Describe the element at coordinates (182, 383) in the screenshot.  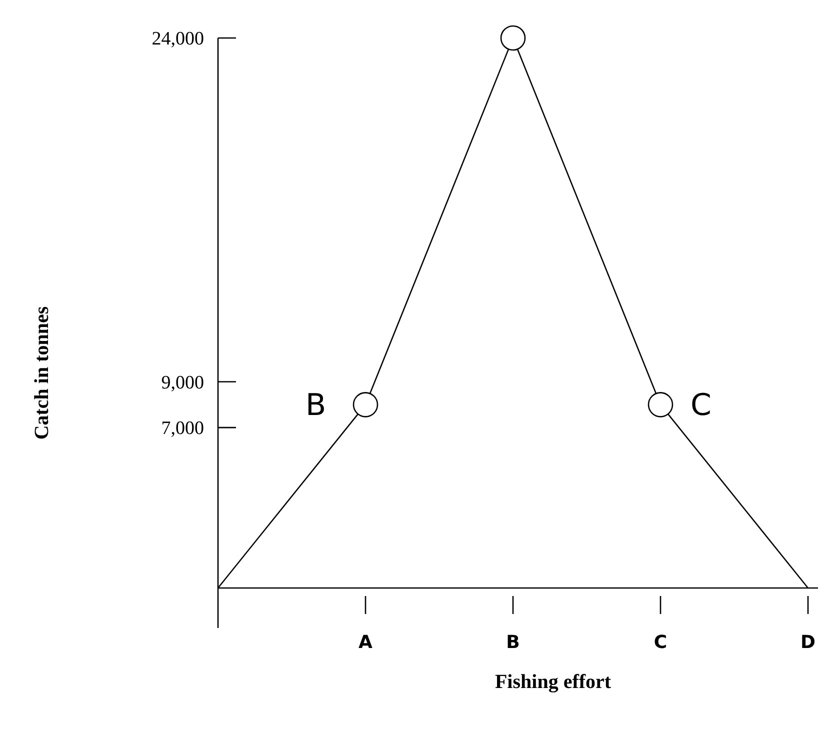
I see `y-tick-label: 9,000` at that location.